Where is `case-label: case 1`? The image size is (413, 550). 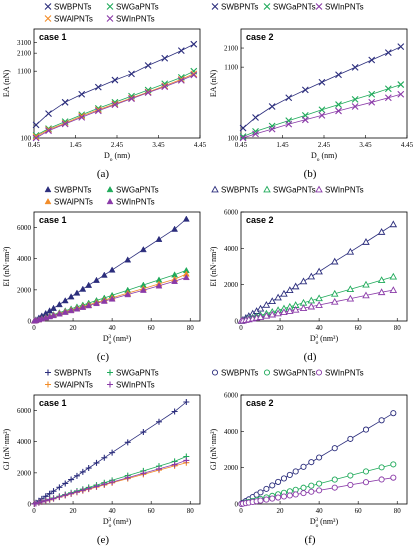 case-label: case 1 is located at coordinates (53, 403).